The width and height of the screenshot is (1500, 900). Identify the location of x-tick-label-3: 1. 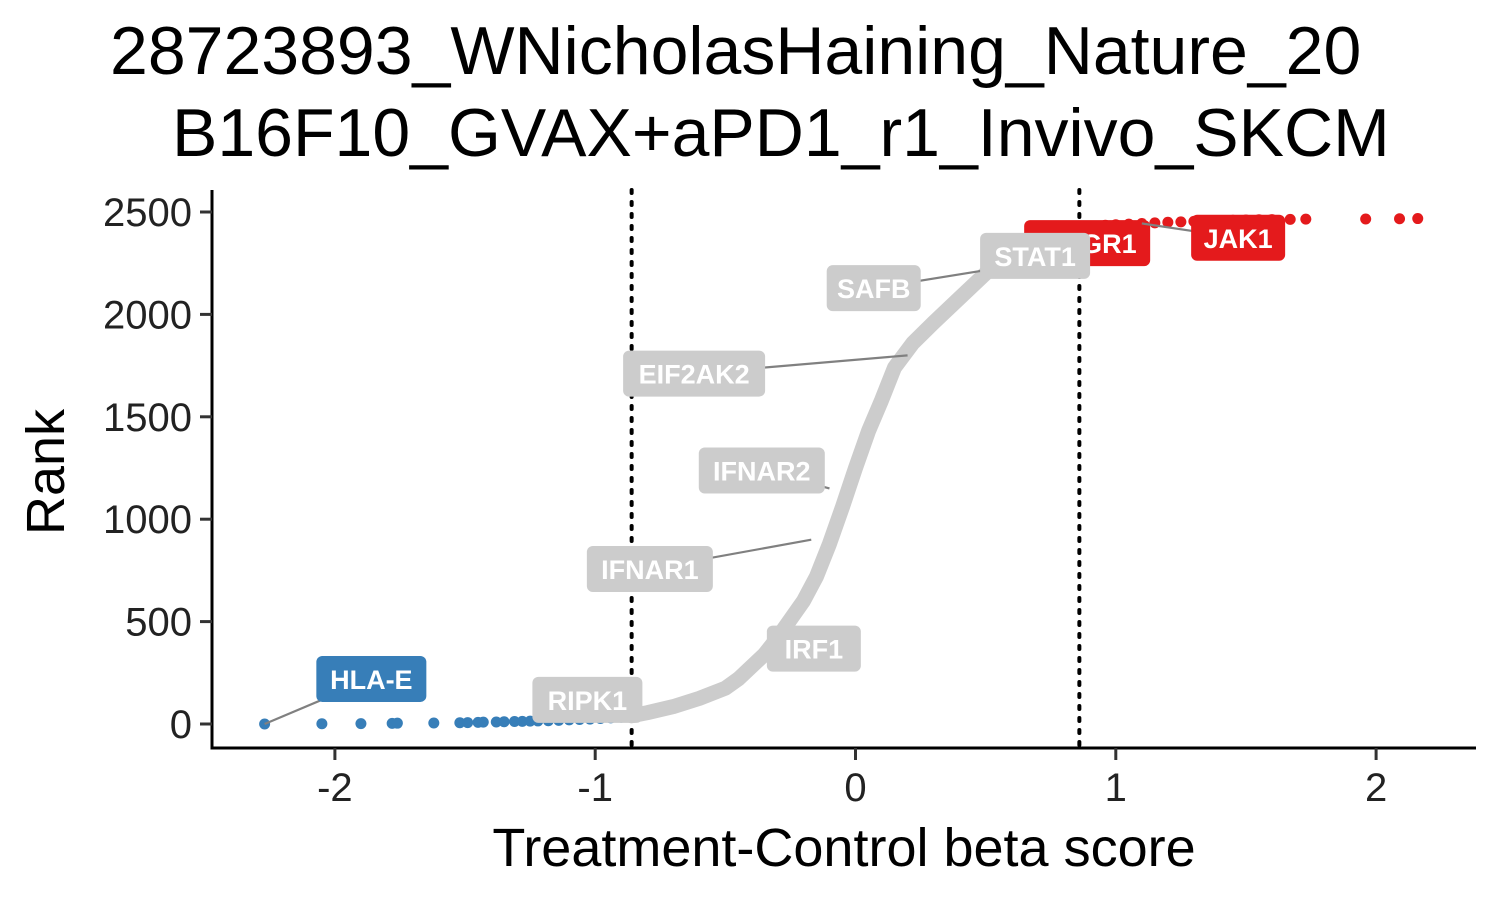
(1116, 788).